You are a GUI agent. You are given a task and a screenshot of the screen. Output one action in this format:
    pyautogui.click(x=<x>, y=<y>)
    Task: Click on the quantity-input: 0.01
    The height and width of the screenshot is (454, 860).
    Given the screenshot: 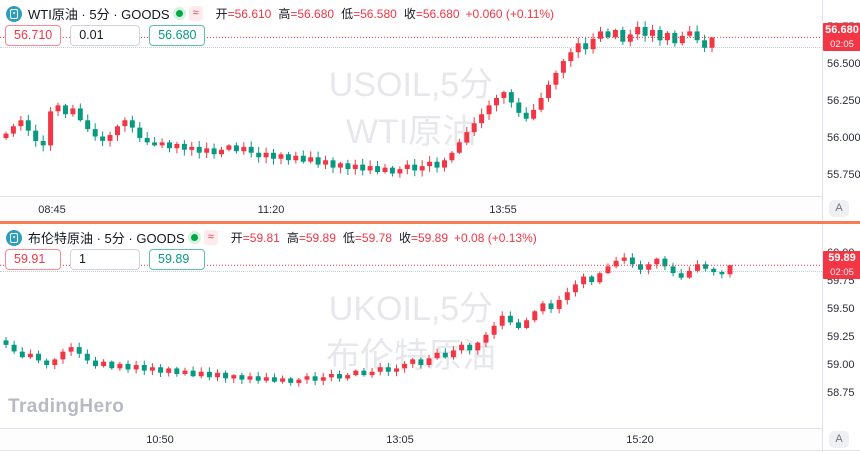 What is the action you would take?
    pyautogui.click(x=105, y=35)
    